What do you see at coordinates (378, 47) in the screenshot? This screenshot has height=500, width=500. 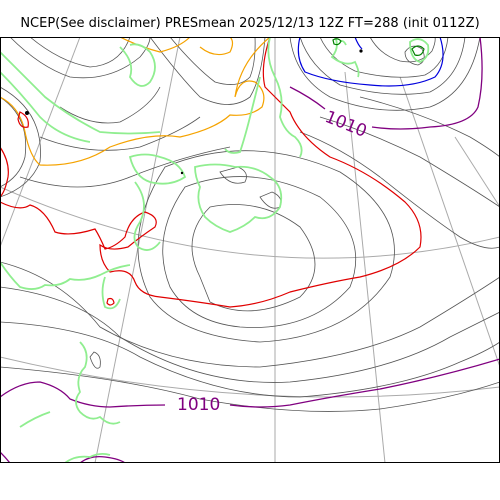 I see `isobar-dark-green` at bounding box center [378, 47].